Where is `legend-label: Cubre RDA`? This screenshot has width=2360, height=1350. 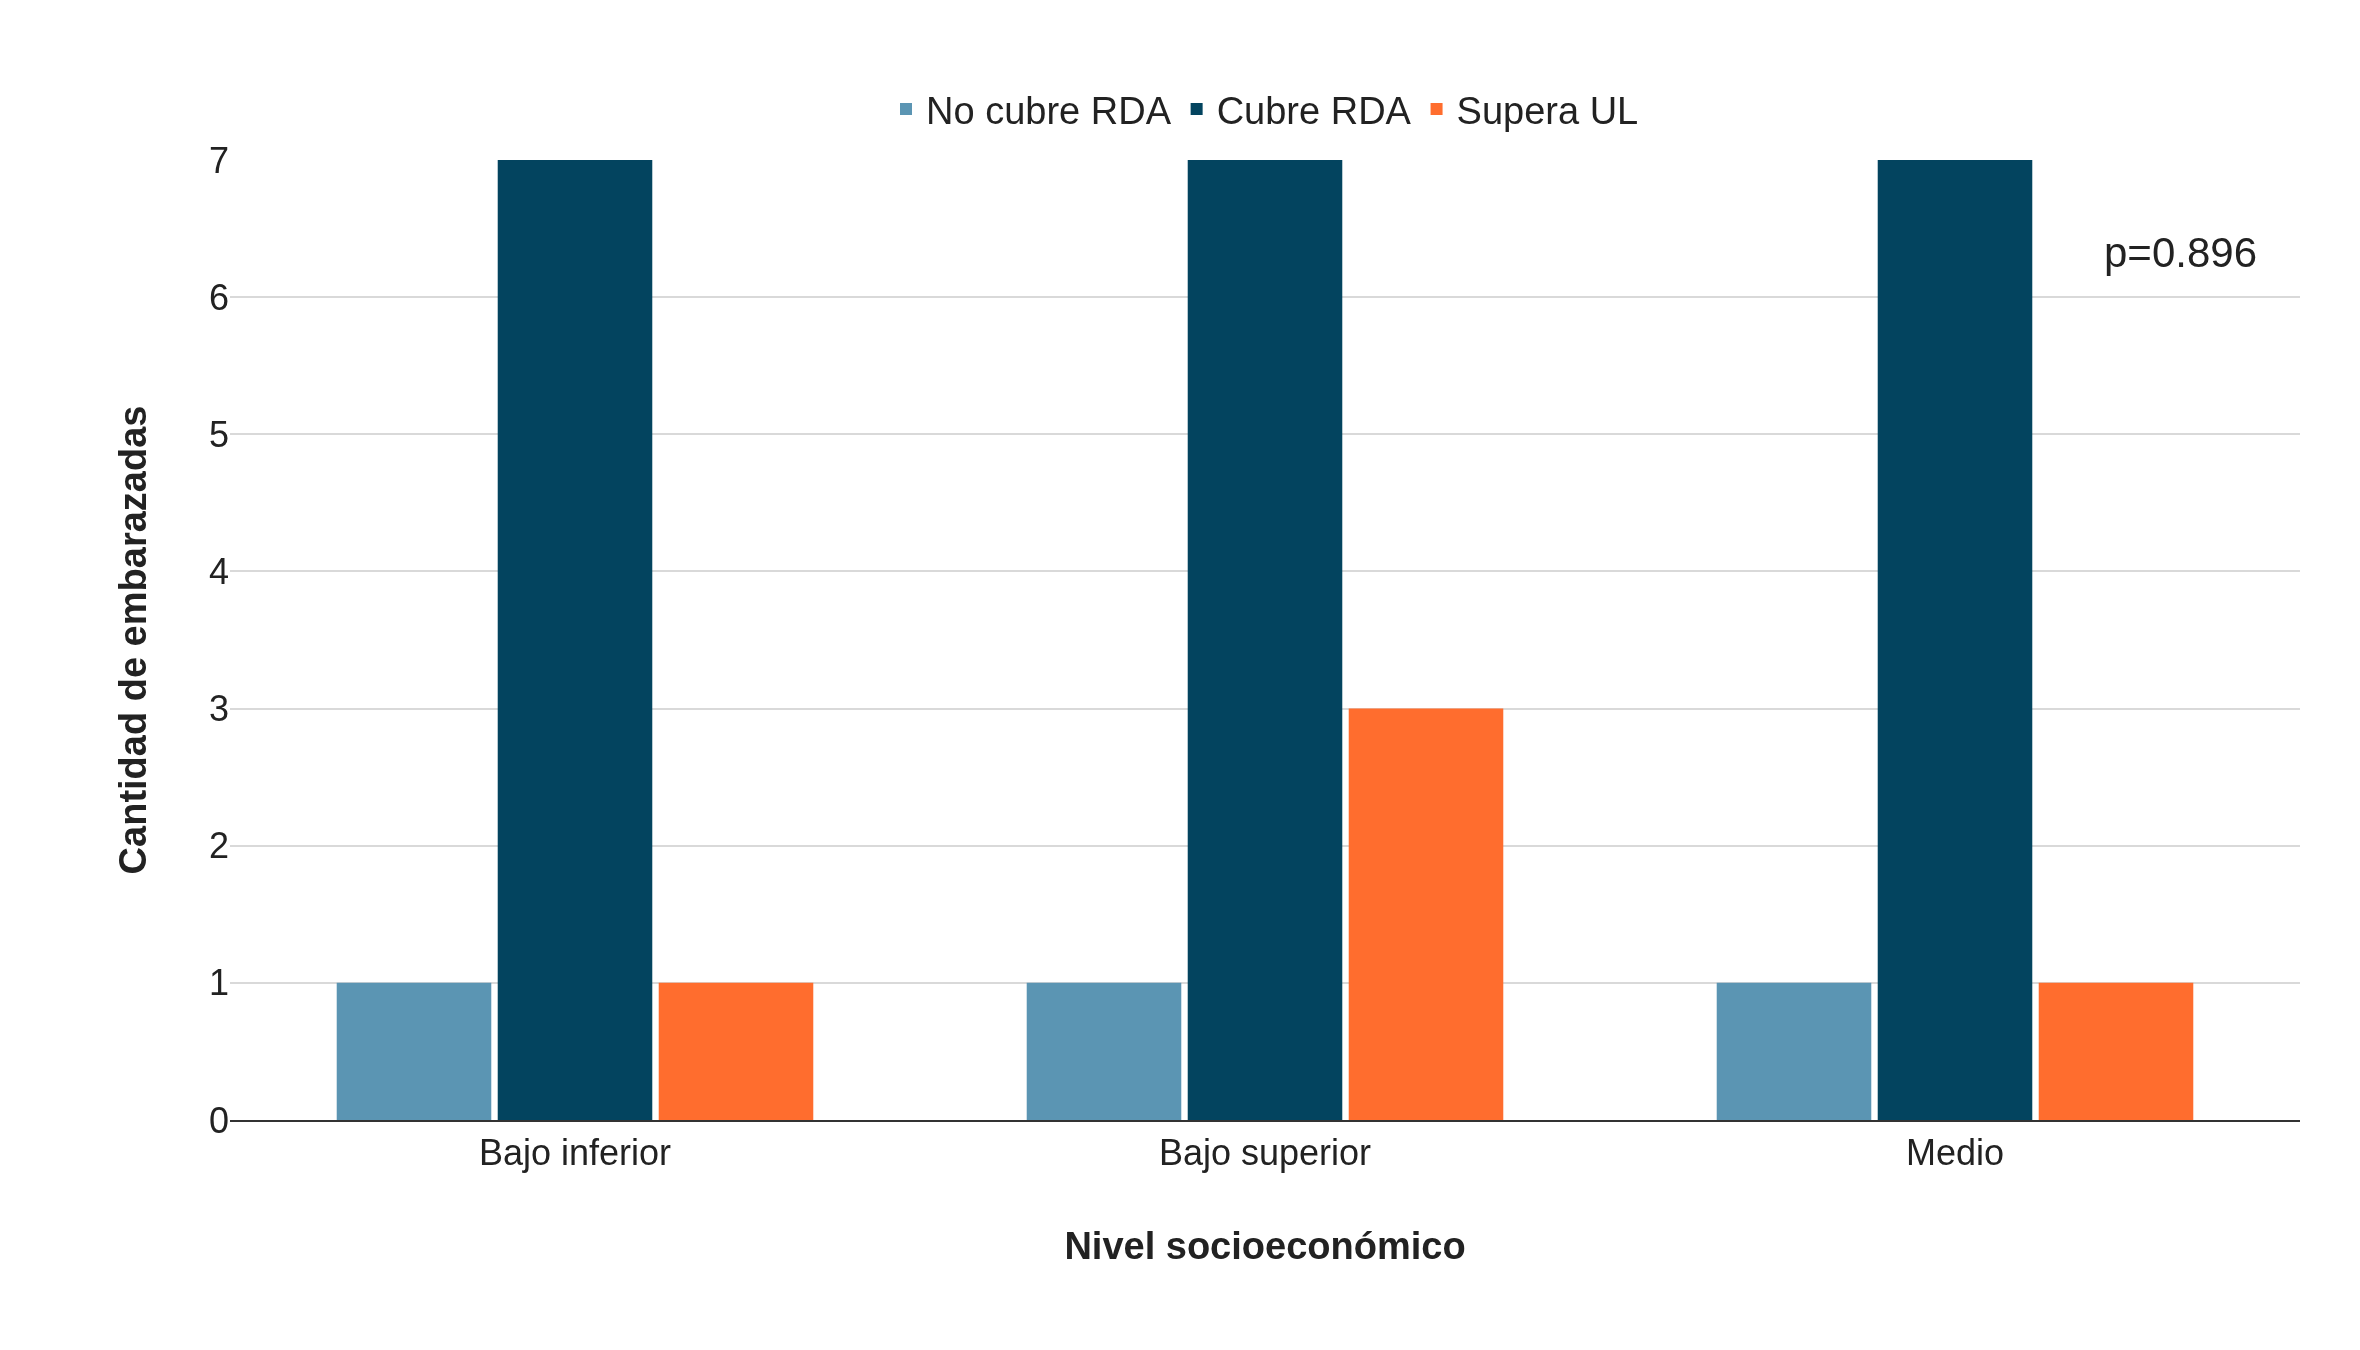
legend-label: Cubre RDA is located at coordinates (1314, 110).